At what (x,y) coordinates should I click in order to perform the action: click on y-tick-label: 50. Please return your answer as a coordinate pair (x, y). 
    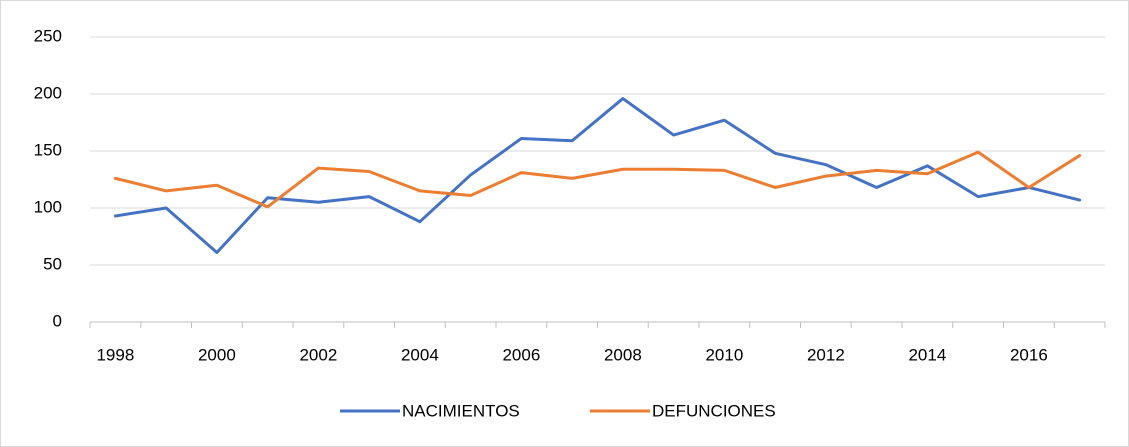
    Looking at the image, I should click on (52, 263).